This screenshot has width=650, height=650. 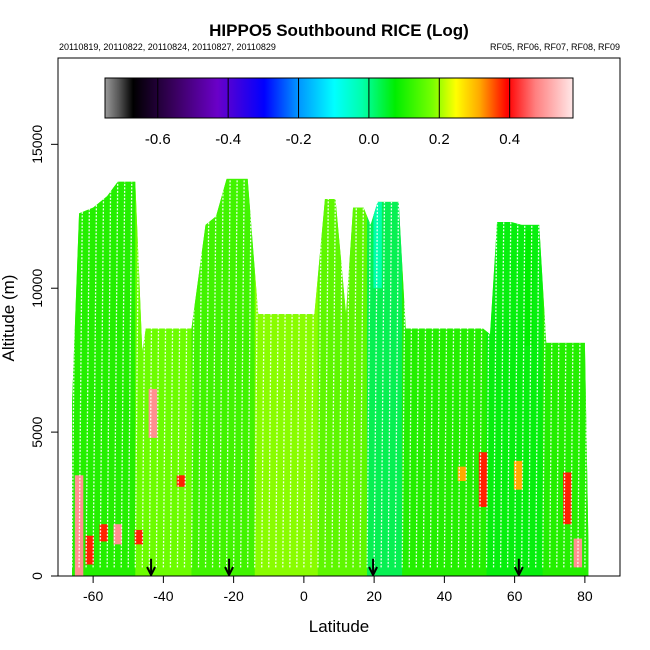 What do you see at coordinates (234, 596) in the screenshot?
I see `x-tick-label: -20` at bounding box center [234, 596].